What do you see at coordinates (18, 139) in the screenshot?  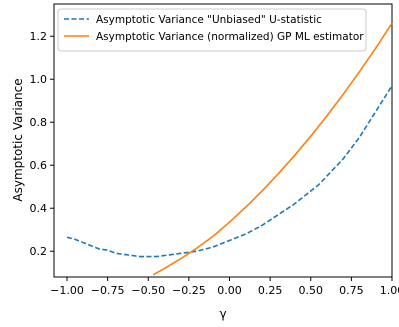 I see `y-axis-label: Asymptotic Variance` at bounding box center [18, 139].